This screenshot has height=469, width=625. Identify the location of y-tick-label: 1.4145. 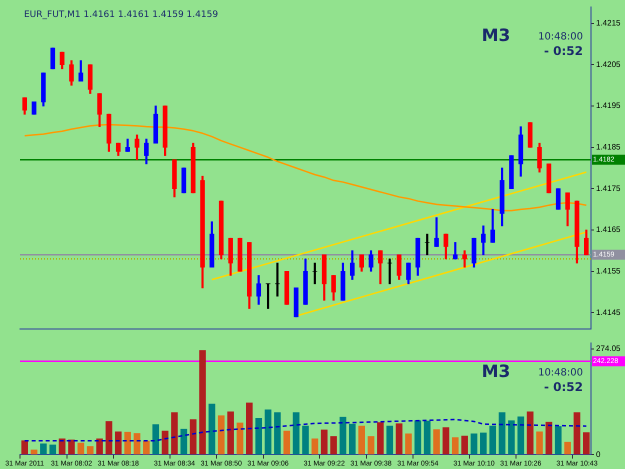
(609, 312).